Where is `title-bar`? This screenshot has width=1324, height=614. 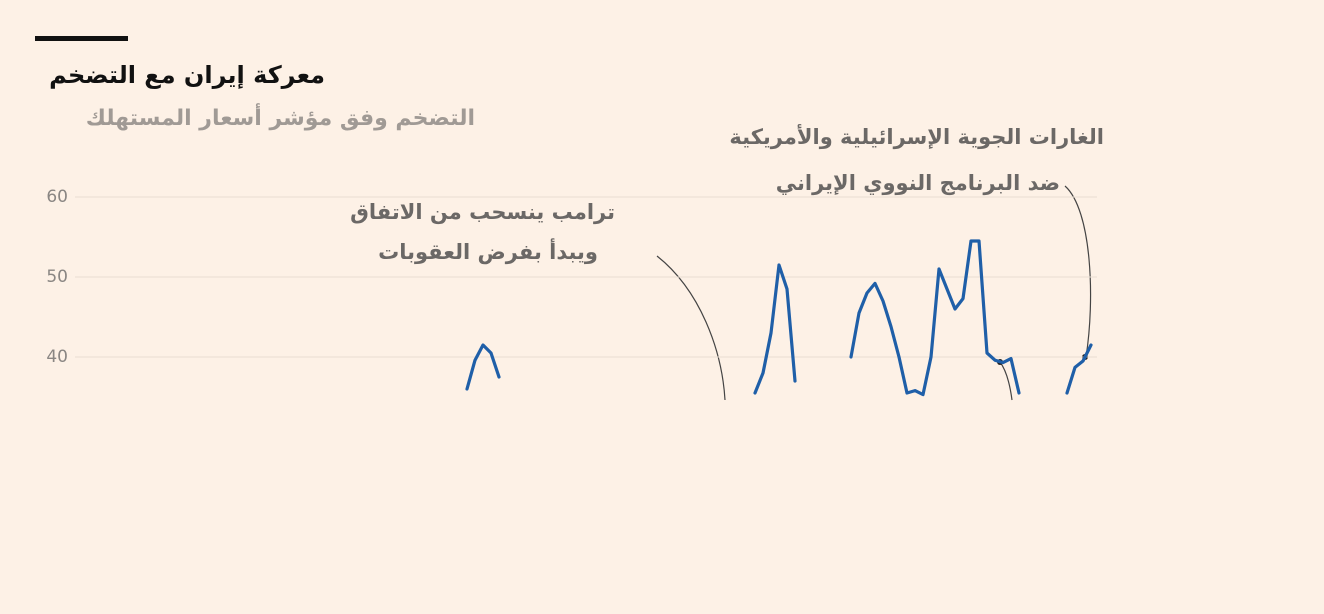 title-bar is located at coordinates (81, 38).